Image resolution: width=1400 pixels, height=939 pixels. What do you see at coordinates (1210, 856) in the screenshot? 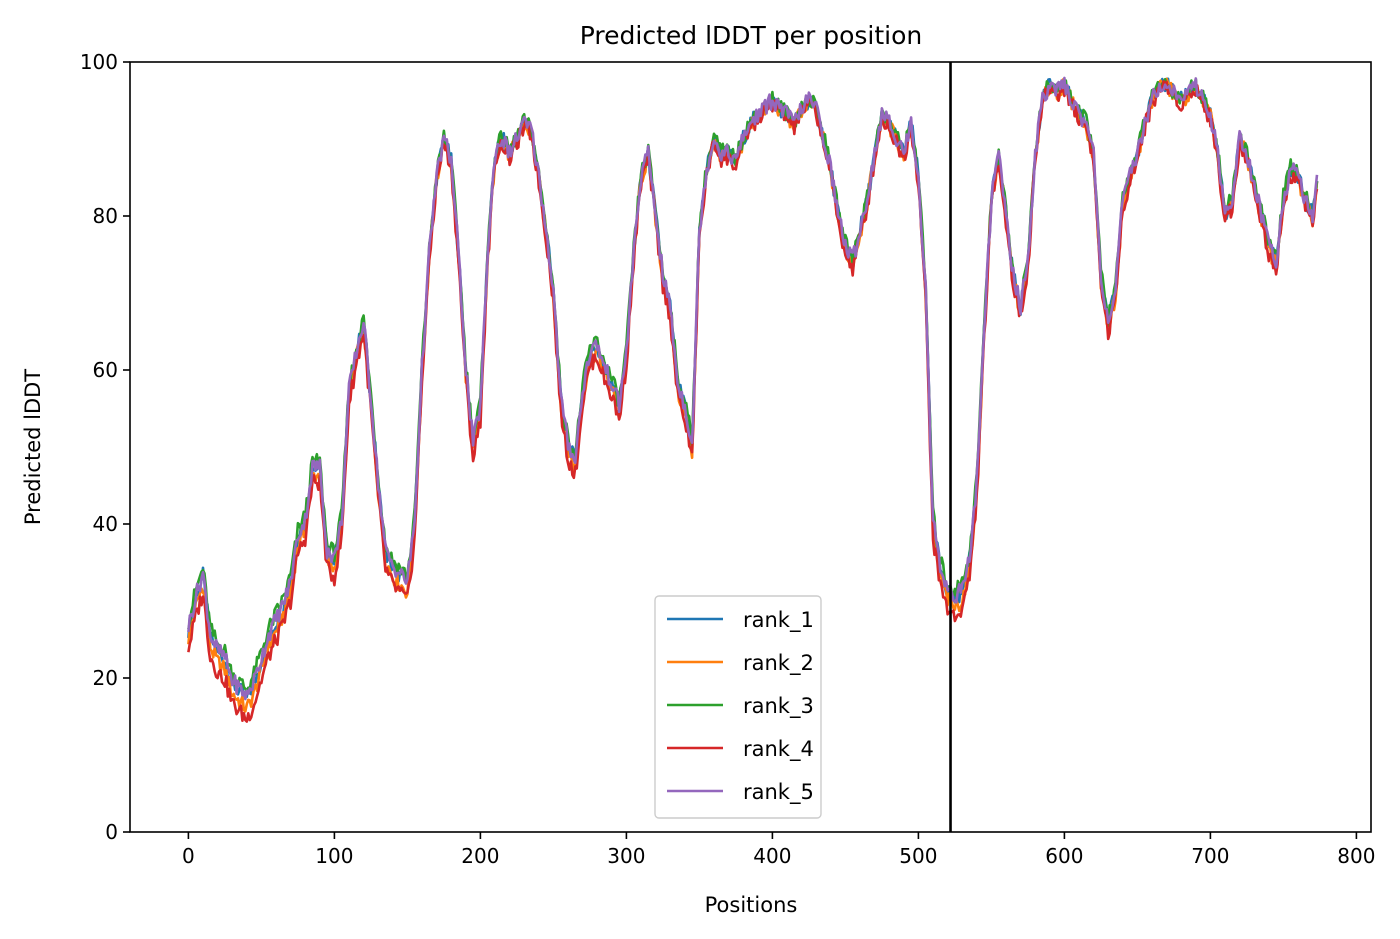
I see `x-tick-label: 700` at bounding box center [1210, 856].